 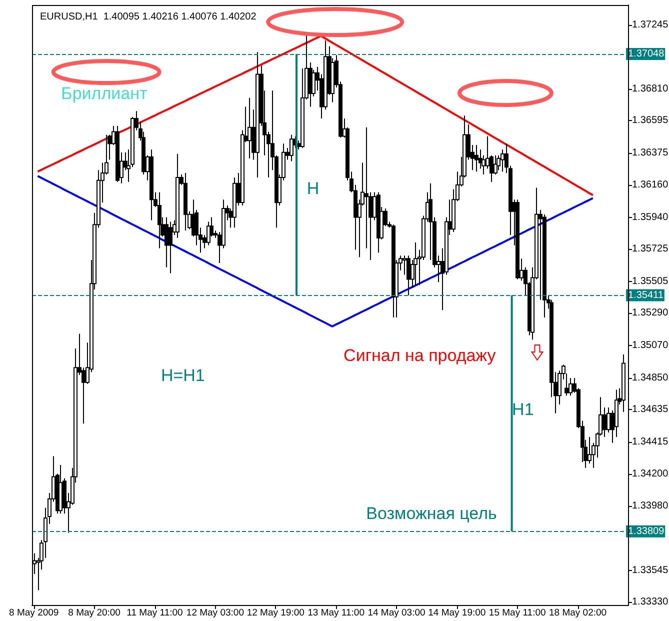 I want to click on x-tick-label: 8 May 20:00, so click(x=94, y=613).